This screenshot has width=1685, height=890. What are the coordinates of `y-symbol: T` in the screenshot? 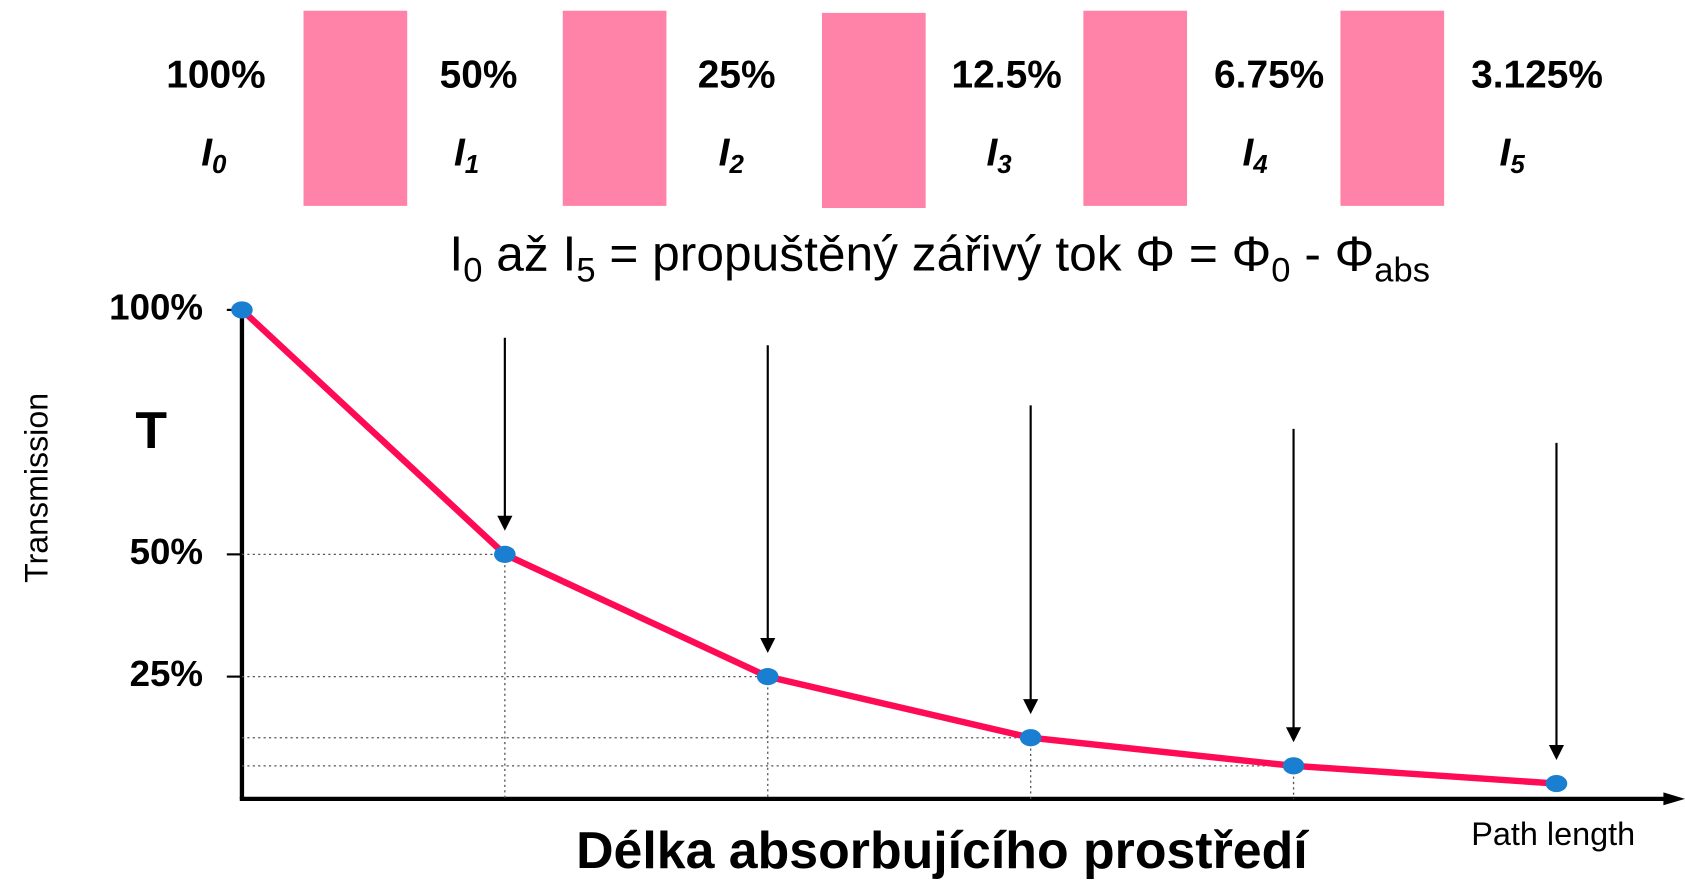 It's located at (151, 430).